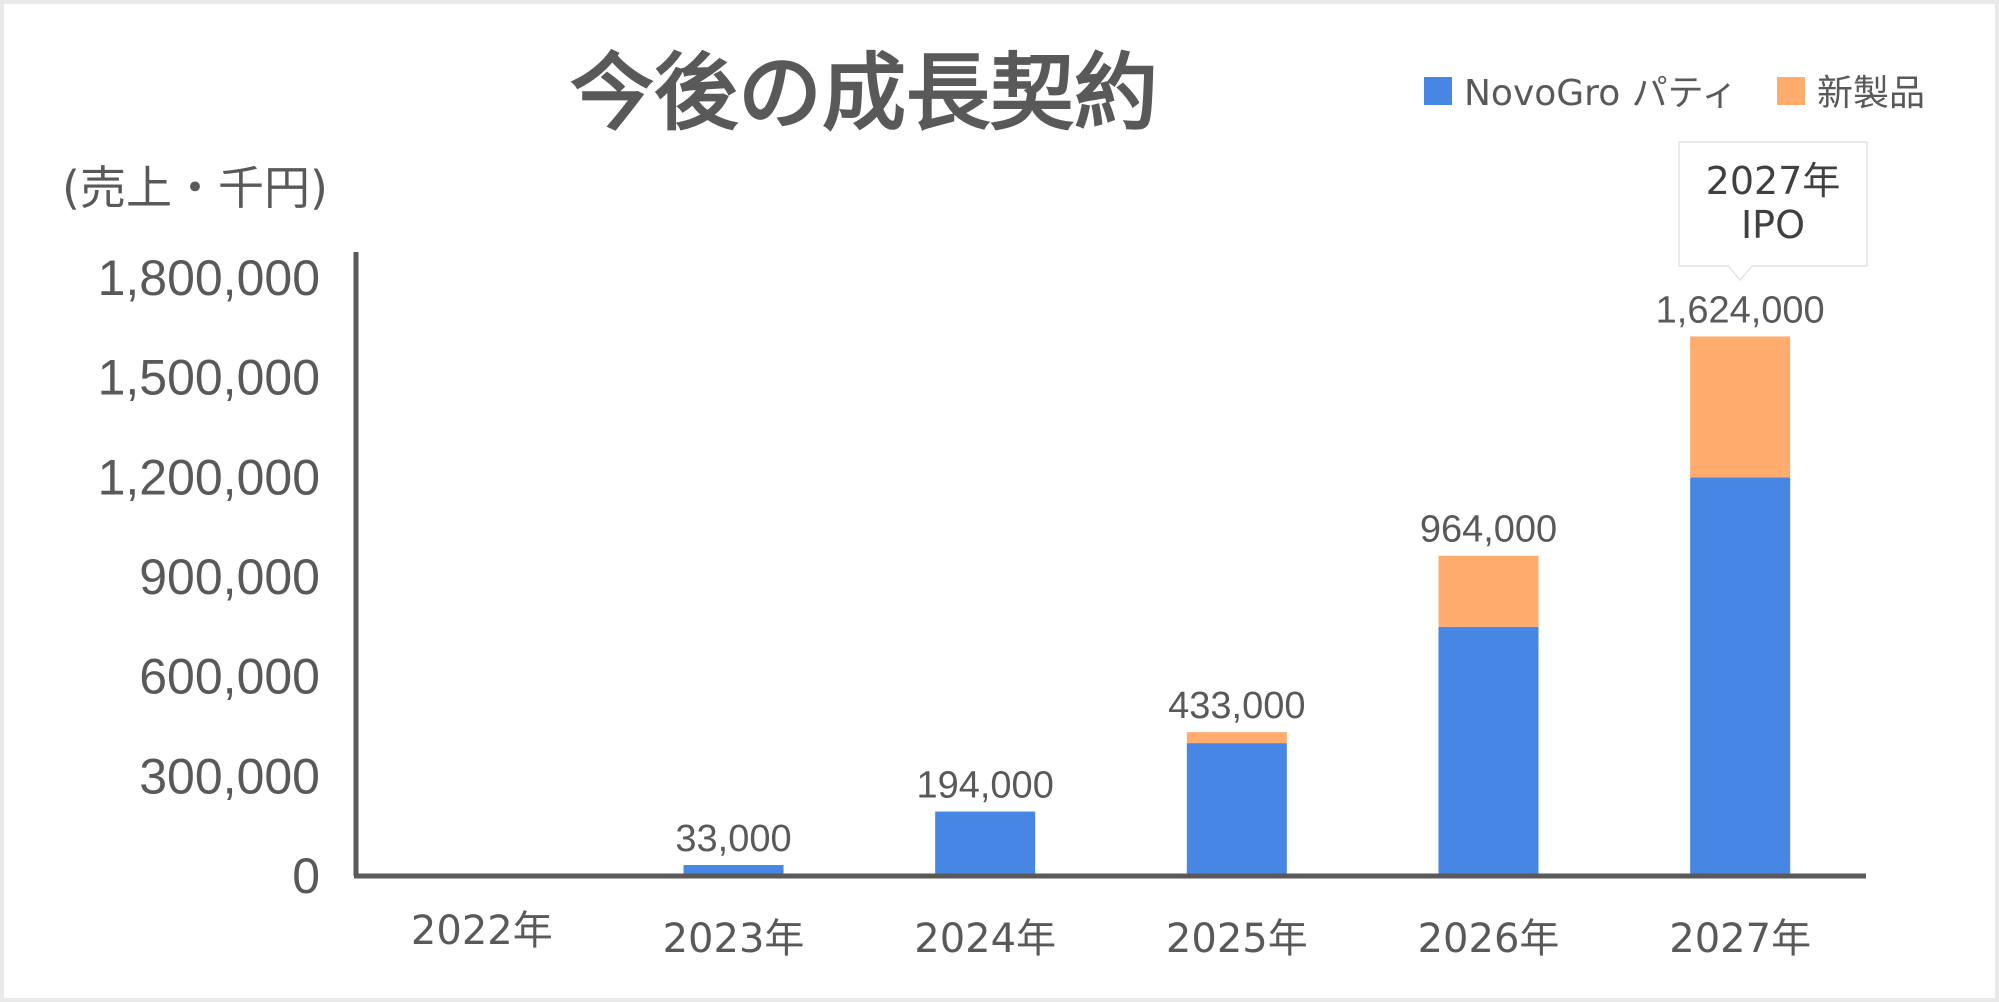 This screenshot has width=1999, height=1002. I want to click on x-tick-label: 2024年, so click(985, 939).